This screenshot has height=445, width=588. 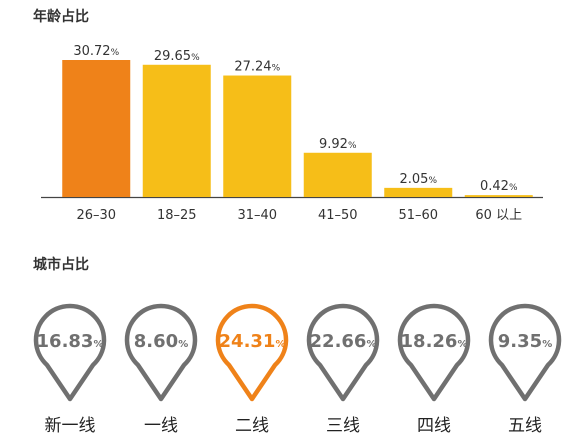 What do you see at coordinates (96, 215) in the screenshot?
I see `x-tick-label-0: 26–30` at bounding box center [96, 215].